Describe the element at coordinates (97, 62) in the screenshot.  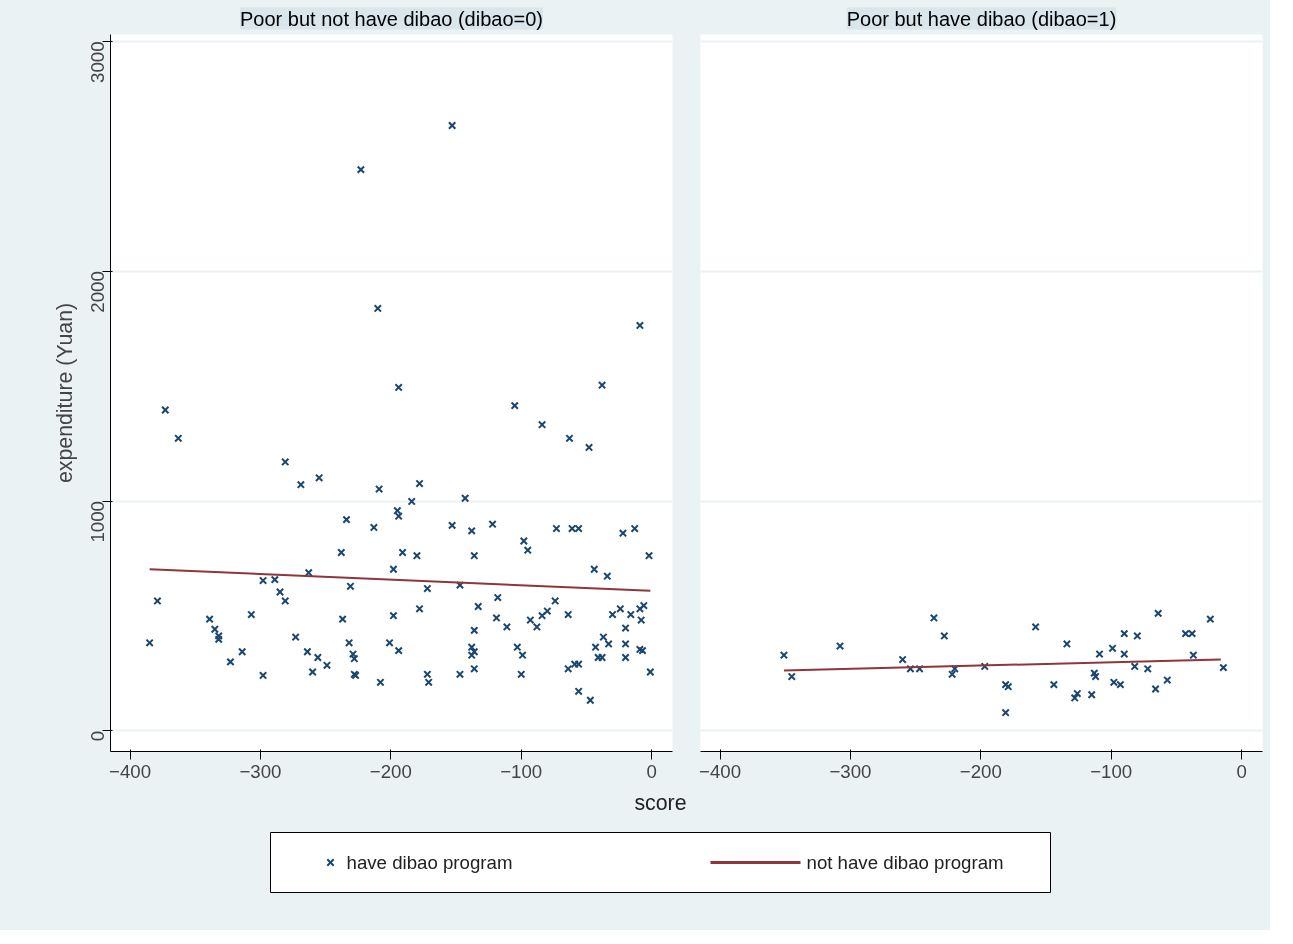
I see `y-tick-label: 3000` at that location.